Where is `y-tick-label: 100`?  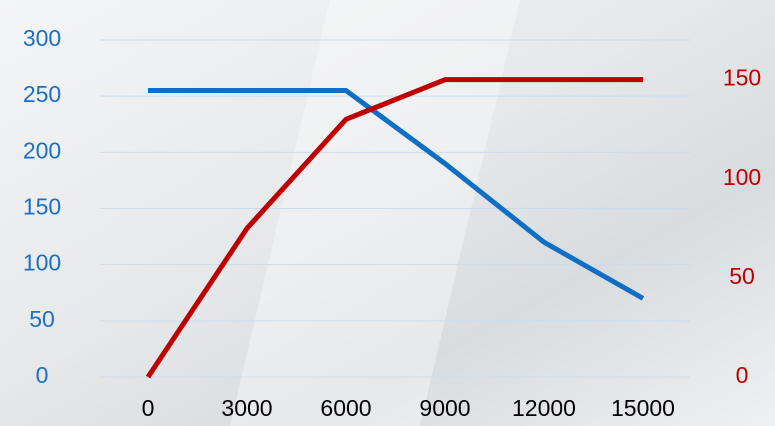
y-tick-label: 100 is located at coordinates (42, 263).